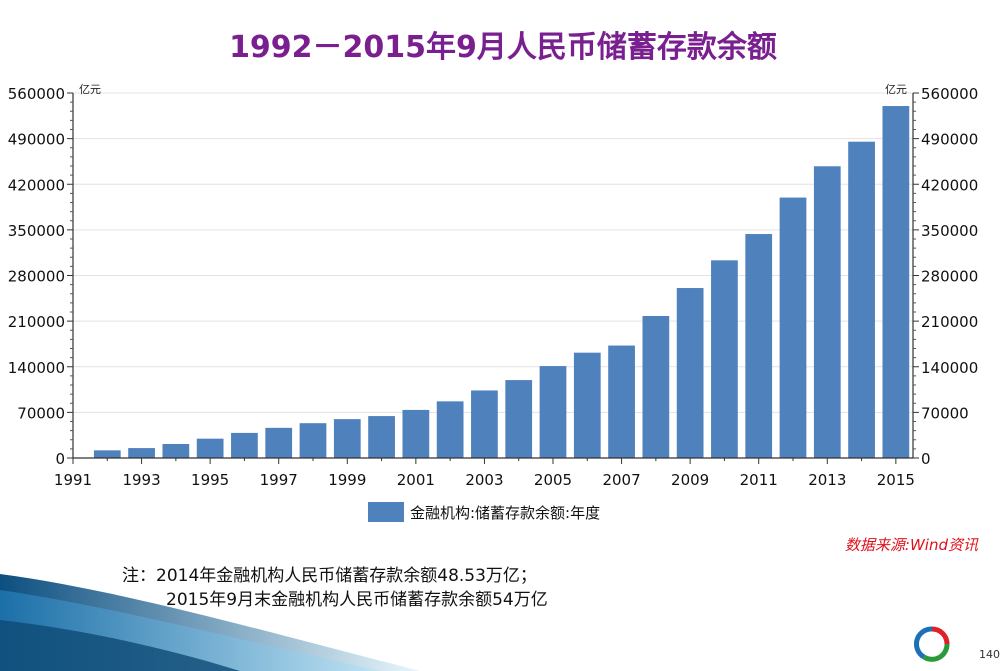 The image size is (1006, 671). Describe the element at coordinates (587, 405) in the screenshot. I see `bar-2006` at that location.